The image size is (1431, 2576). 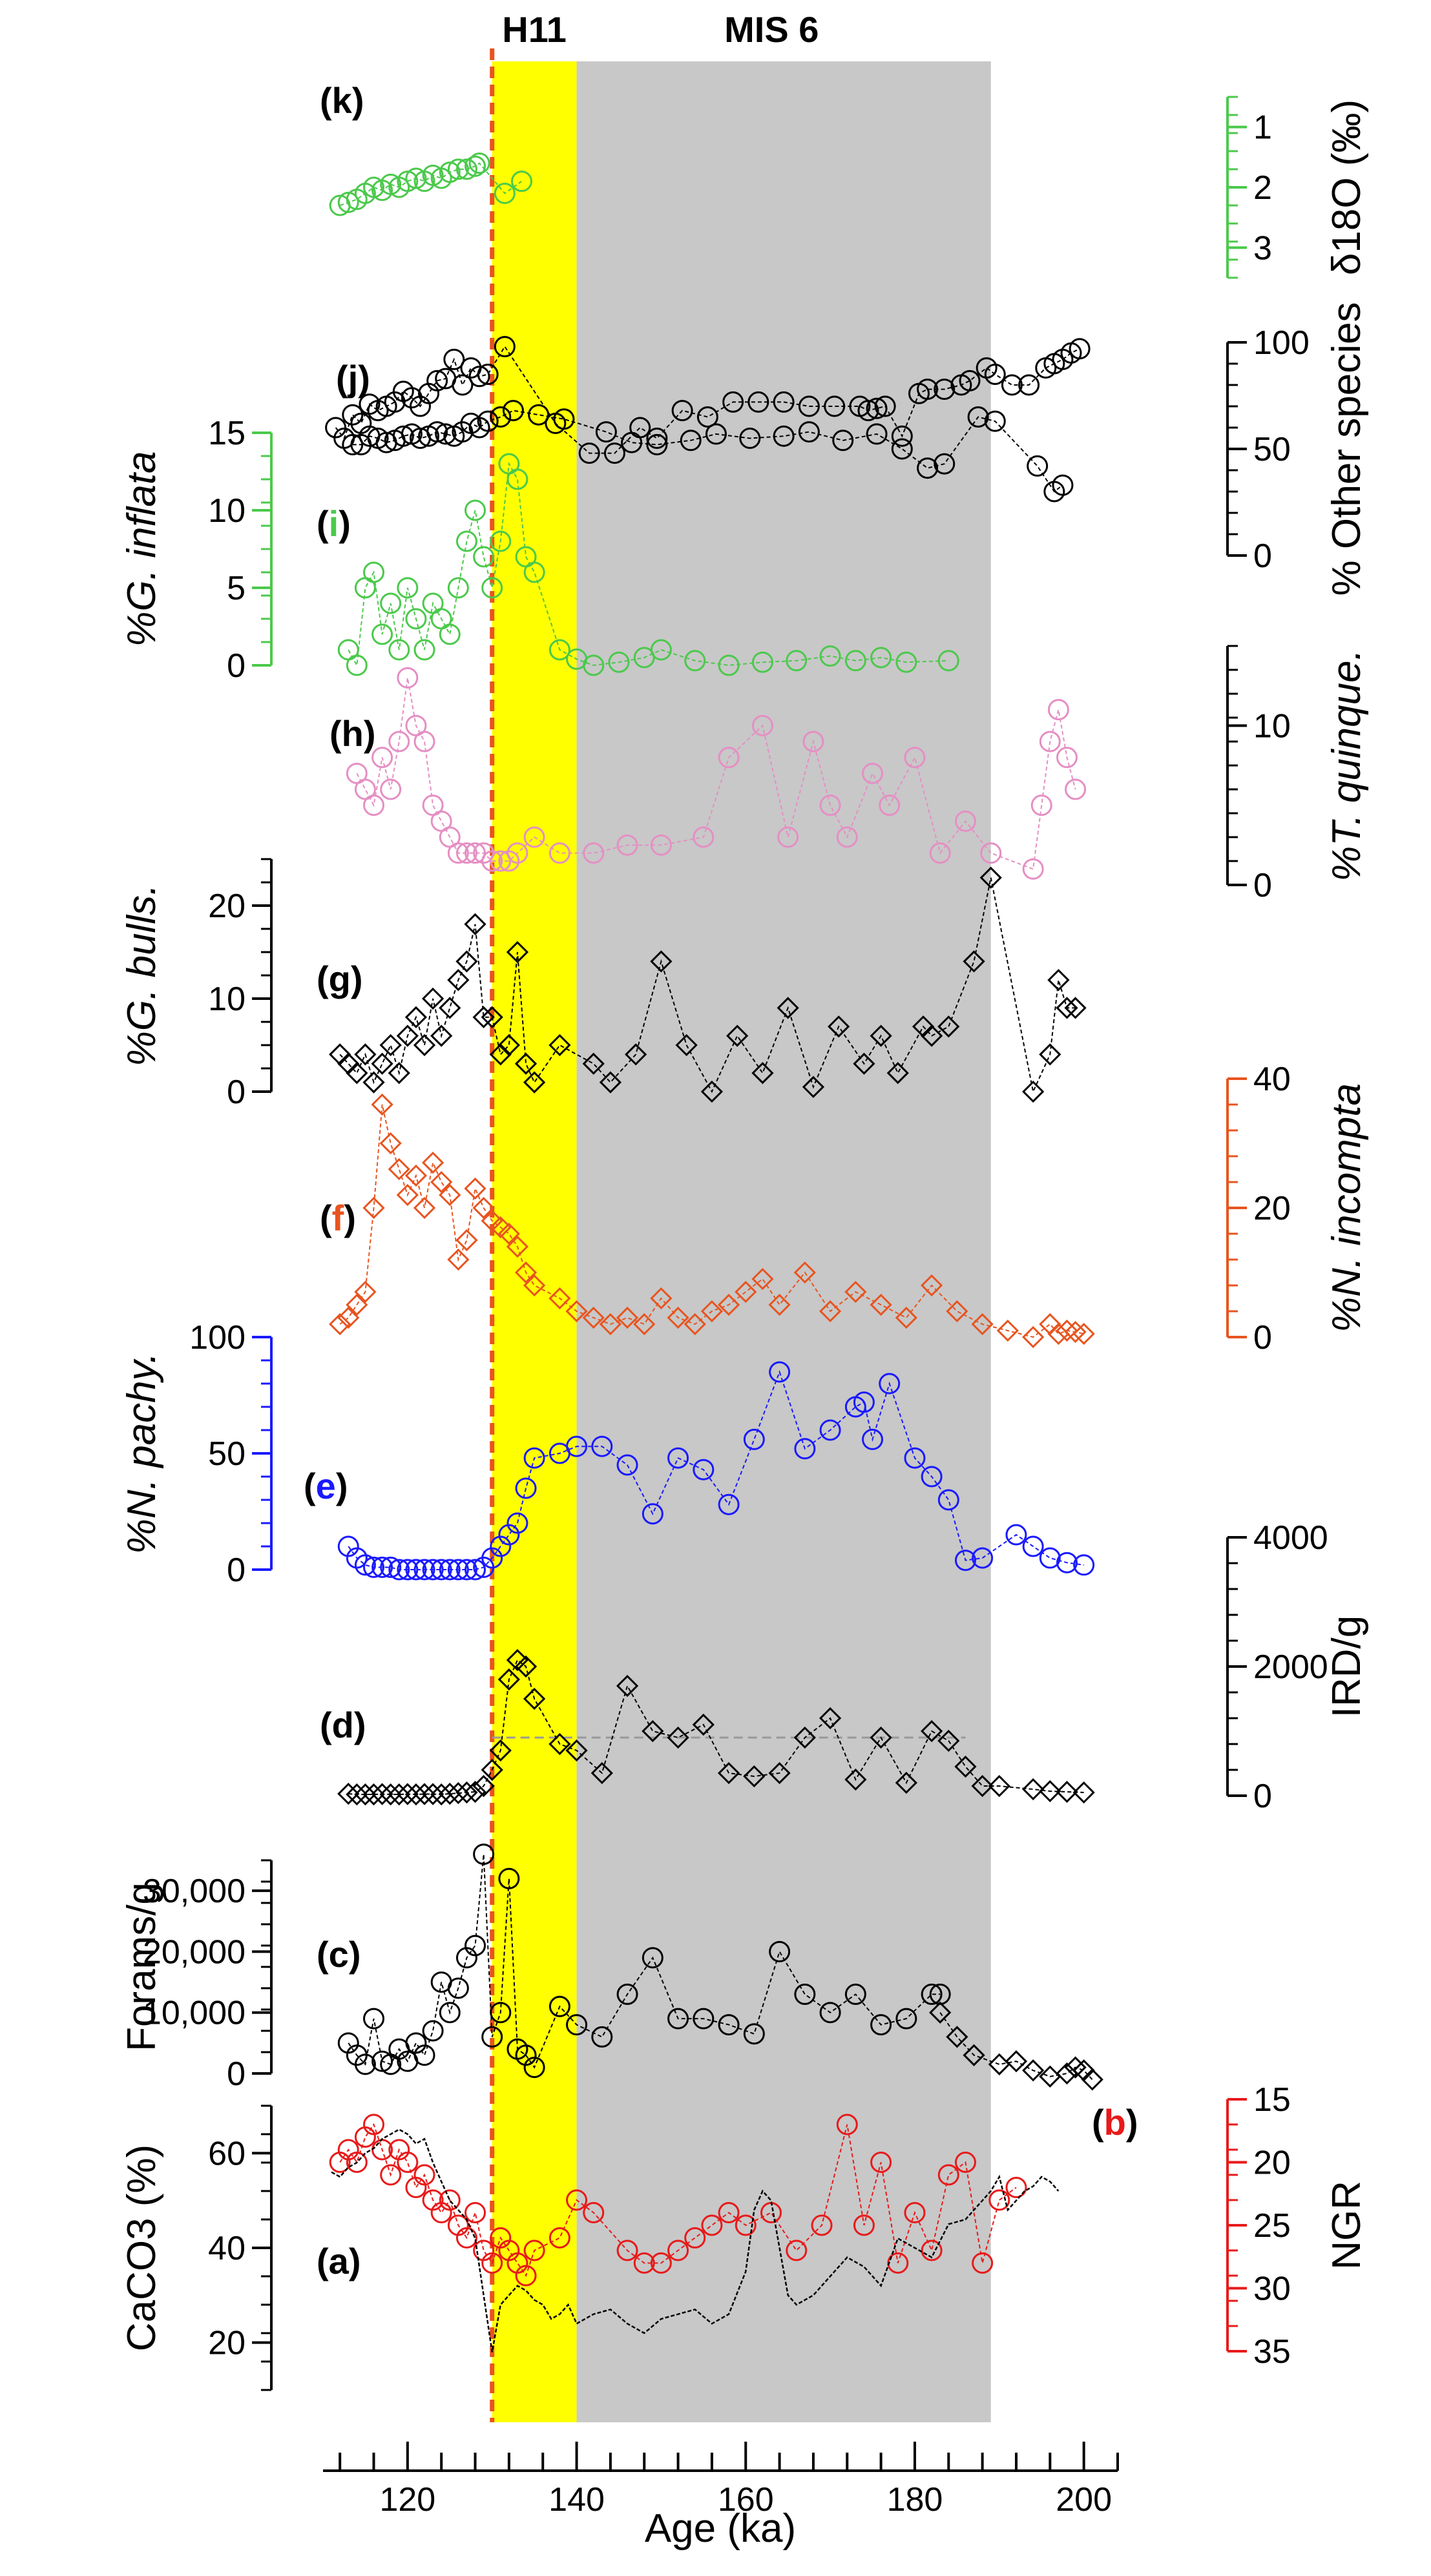 What do you see at coordinates (338, 1218) in the screenshot?
I see `panel-label-f: (f)` at bounding box center [338, 1218].